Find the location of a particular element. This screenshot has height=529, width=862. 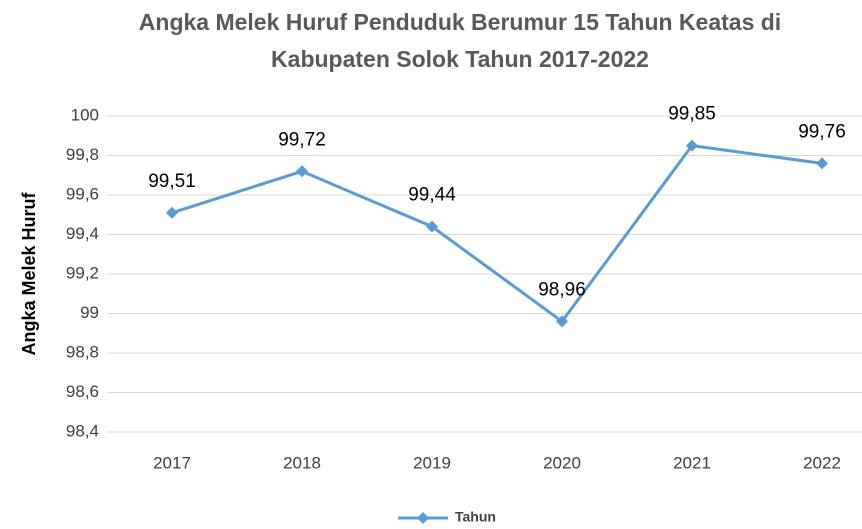

y-tick-label: 100 is located at coordinates (85, 114).